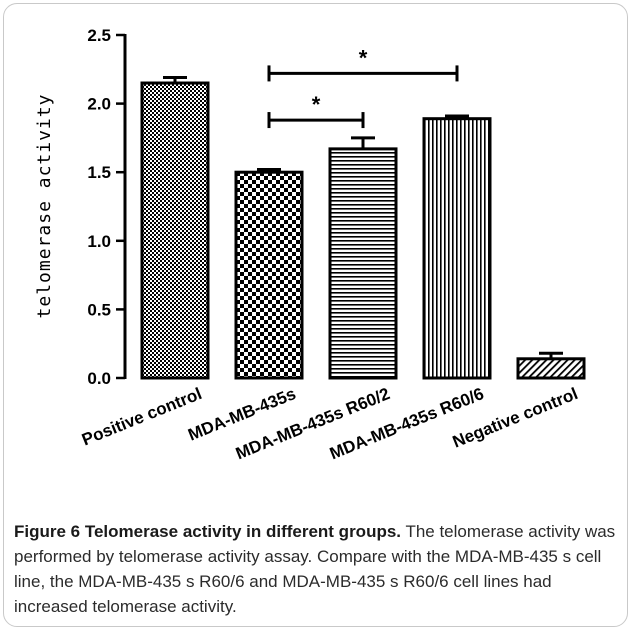  Describe the element at coordinates (99, 378) in the screenshot. I see `y-tick-label: 0.0` at that location.